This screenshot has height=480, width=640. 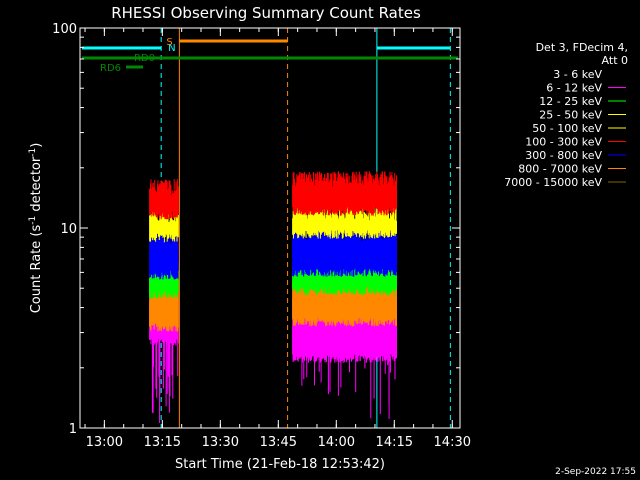 What do you see at coordinates (615, 60) in the screenshot?
I see `legend-header-2: Att 0` at bounding box center [615, 60].